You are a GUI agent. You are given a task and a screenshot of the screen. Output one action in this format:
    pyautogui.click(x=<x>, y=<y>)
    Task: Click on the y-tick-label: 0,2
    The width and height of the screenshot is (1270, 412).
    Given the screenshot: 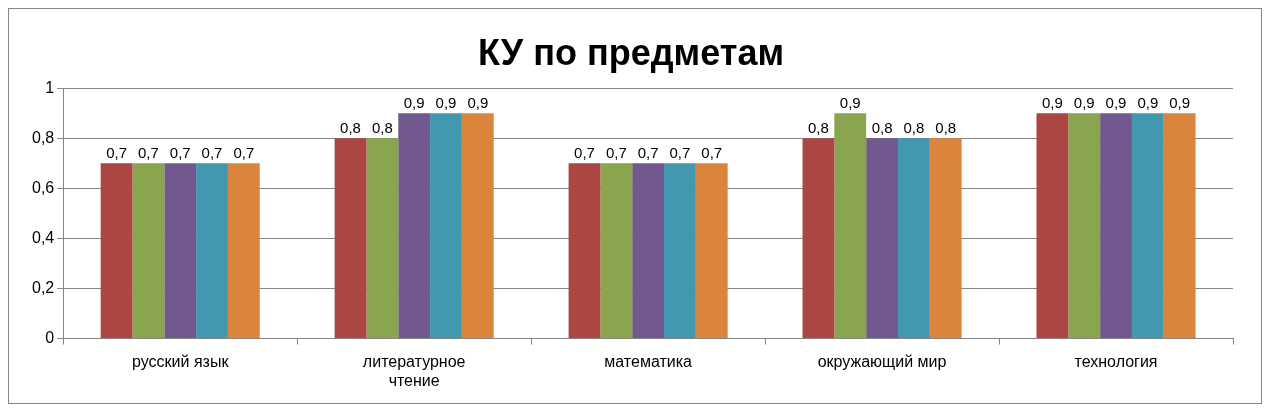 What is the action you would take?
    pyautogui.click(x=43, y=287)
    